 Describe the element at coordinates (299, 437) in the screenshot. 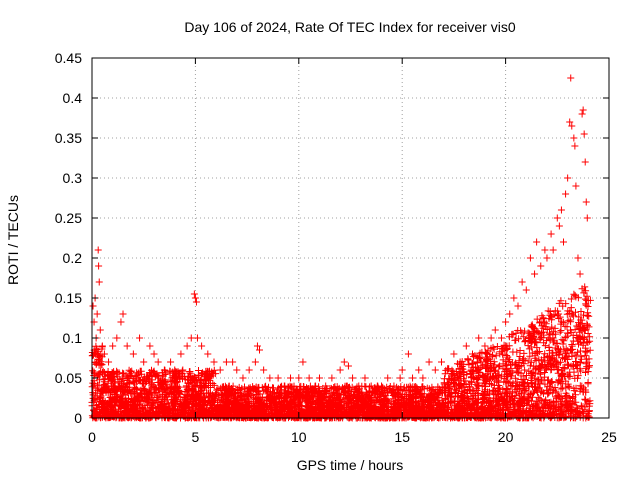

I see `x-tick-label: 10` at that location.